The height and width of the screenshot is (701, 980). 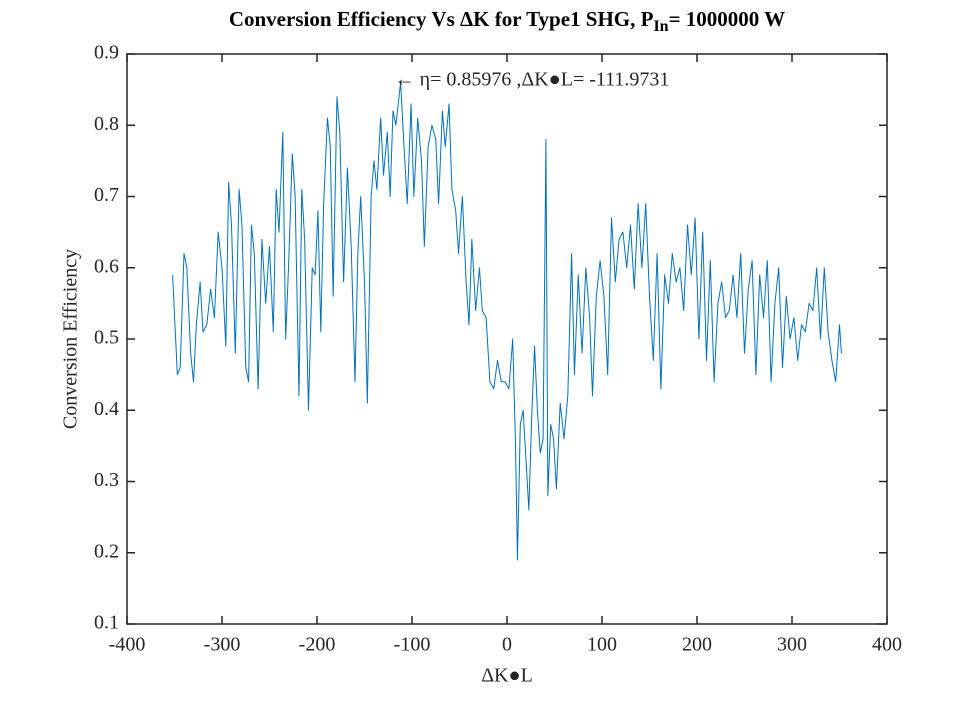 I want to click on x-tick-label: -200, so click(x=317, y=645).